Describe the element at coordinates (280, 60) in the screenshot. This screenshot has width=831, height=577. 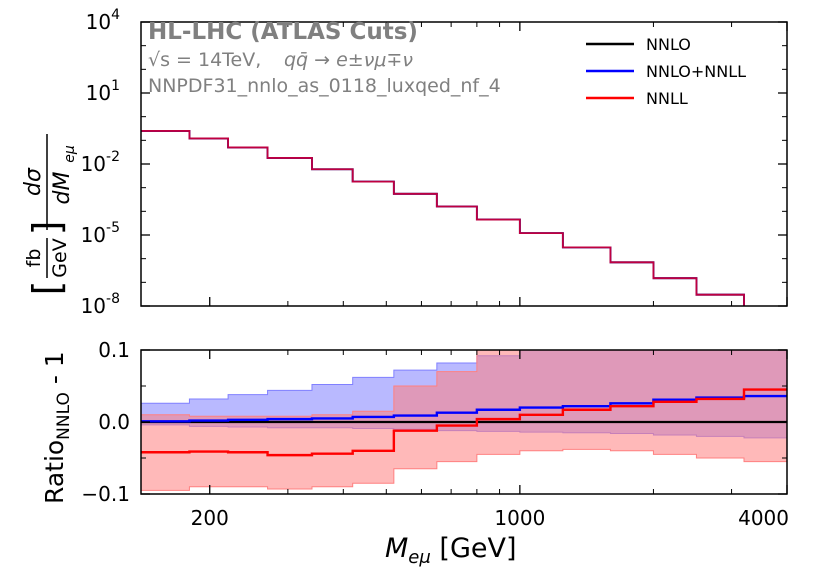
I see `energy-process-line: √s = 14TeV, qq̄ → e±νμ∓ν` at that location.